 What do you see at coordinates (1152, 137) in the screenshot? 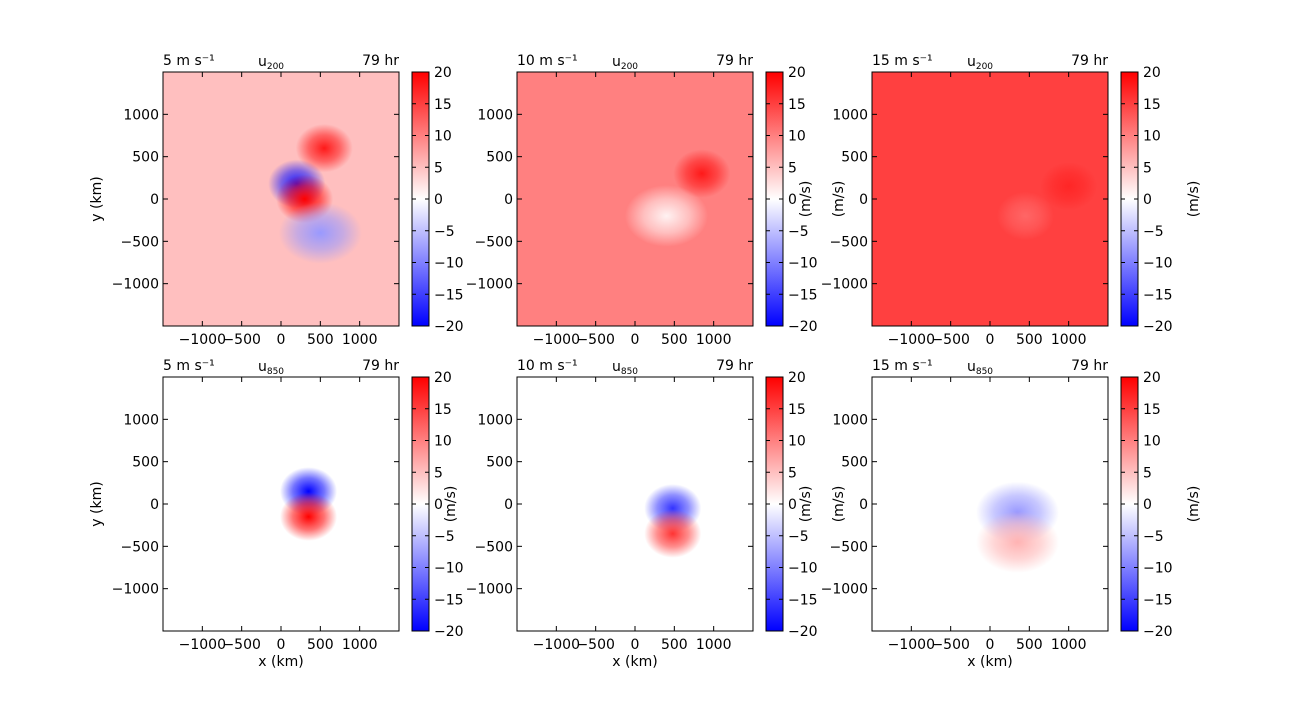
I see `colorbar-tick-label: 10` at bounding box center [1152, 137].